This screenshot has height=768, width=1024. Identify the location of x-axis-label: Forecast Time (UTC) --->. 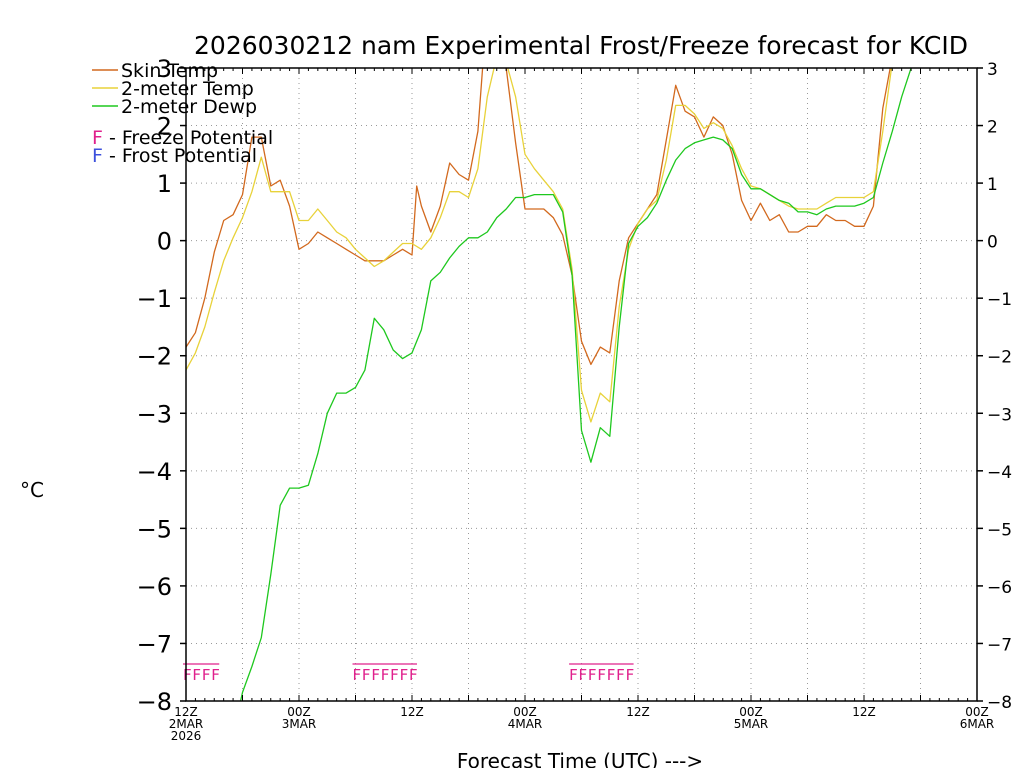
(580, 758).